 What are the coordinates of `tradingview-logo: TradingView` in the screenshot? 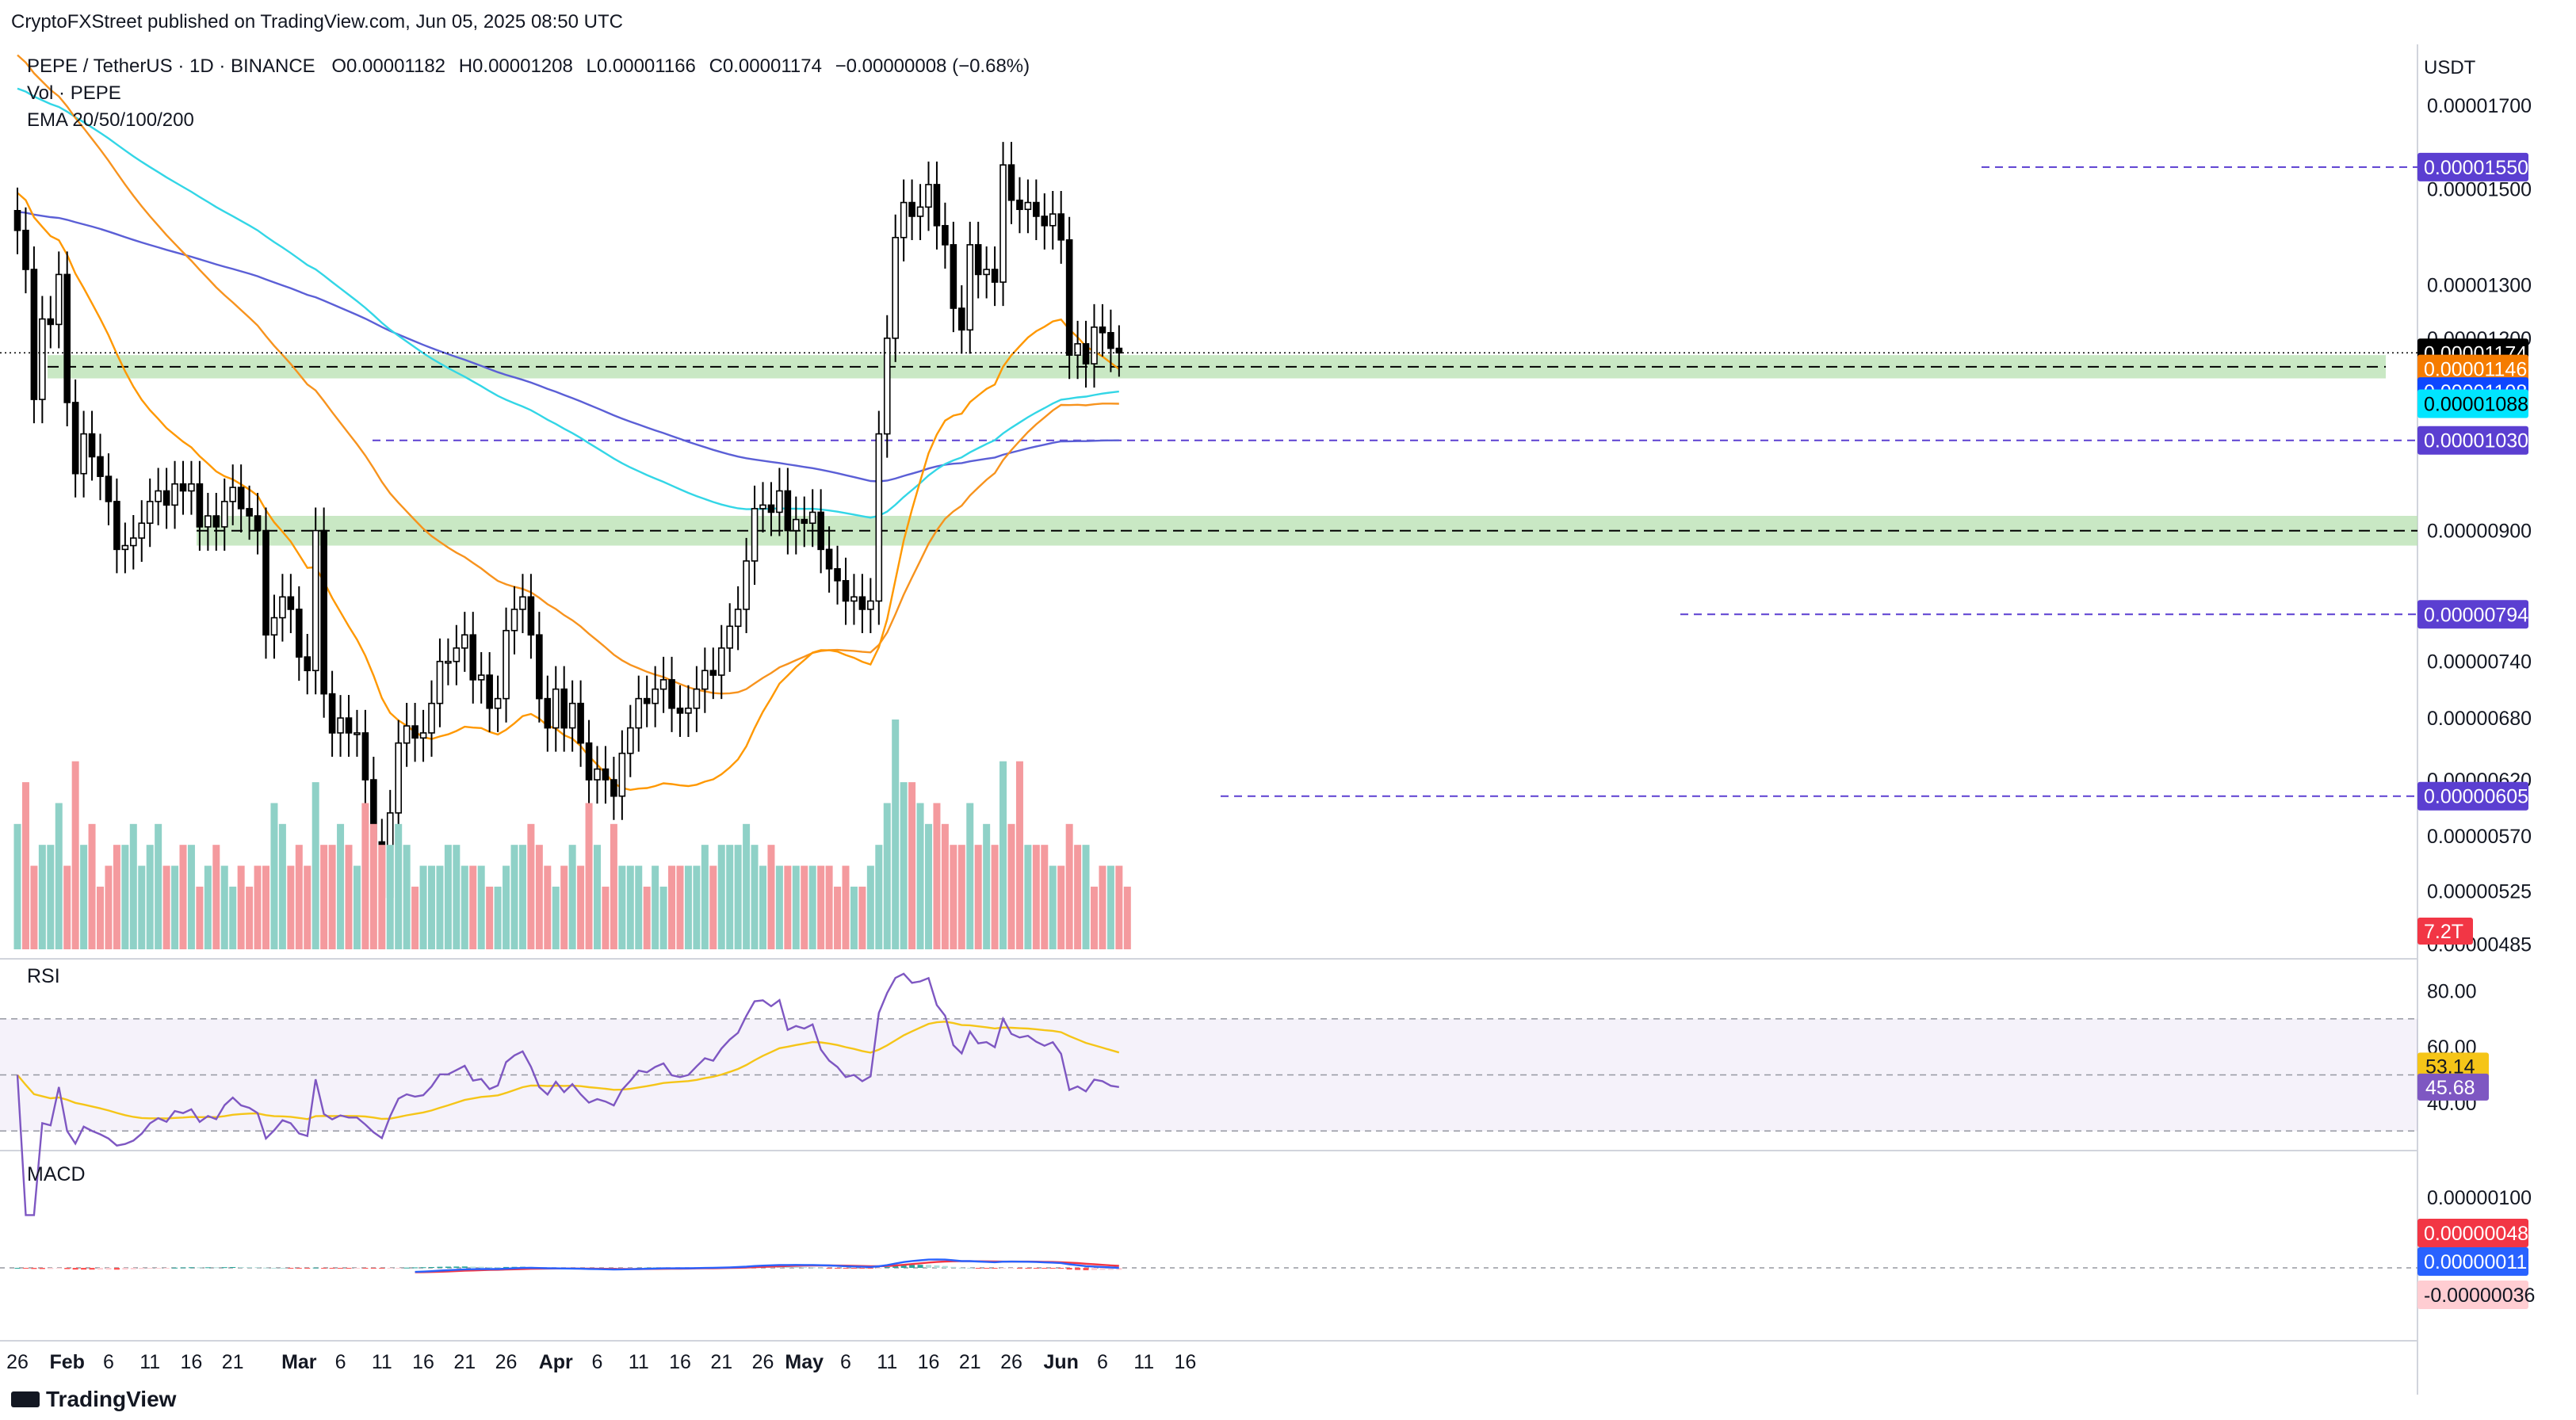 It's located at (93, 1399).